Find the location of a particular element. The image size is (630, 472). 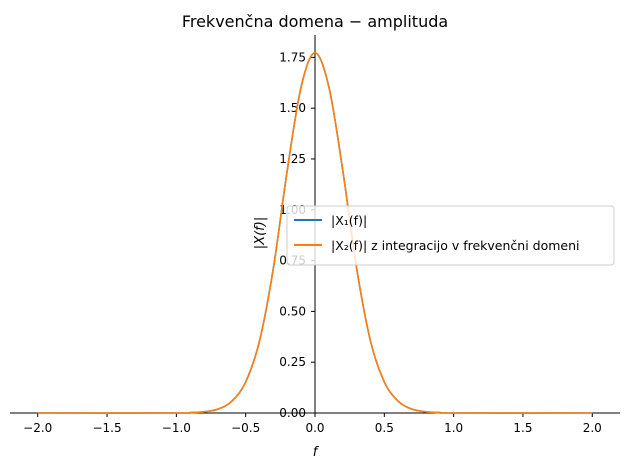

x-tick-label: 0.5 is located at coordinates (384, 428).